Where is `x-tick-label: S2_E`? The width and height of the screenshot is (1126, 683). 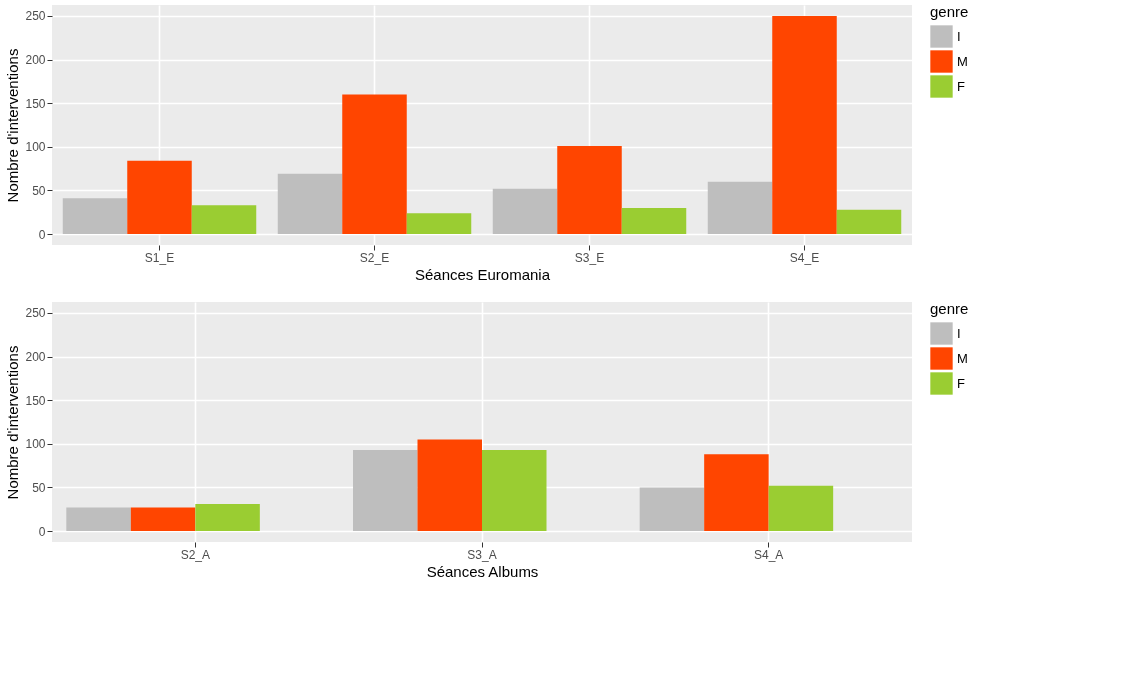
x-tick-label: S2_E is located at coordinates (374, 257).